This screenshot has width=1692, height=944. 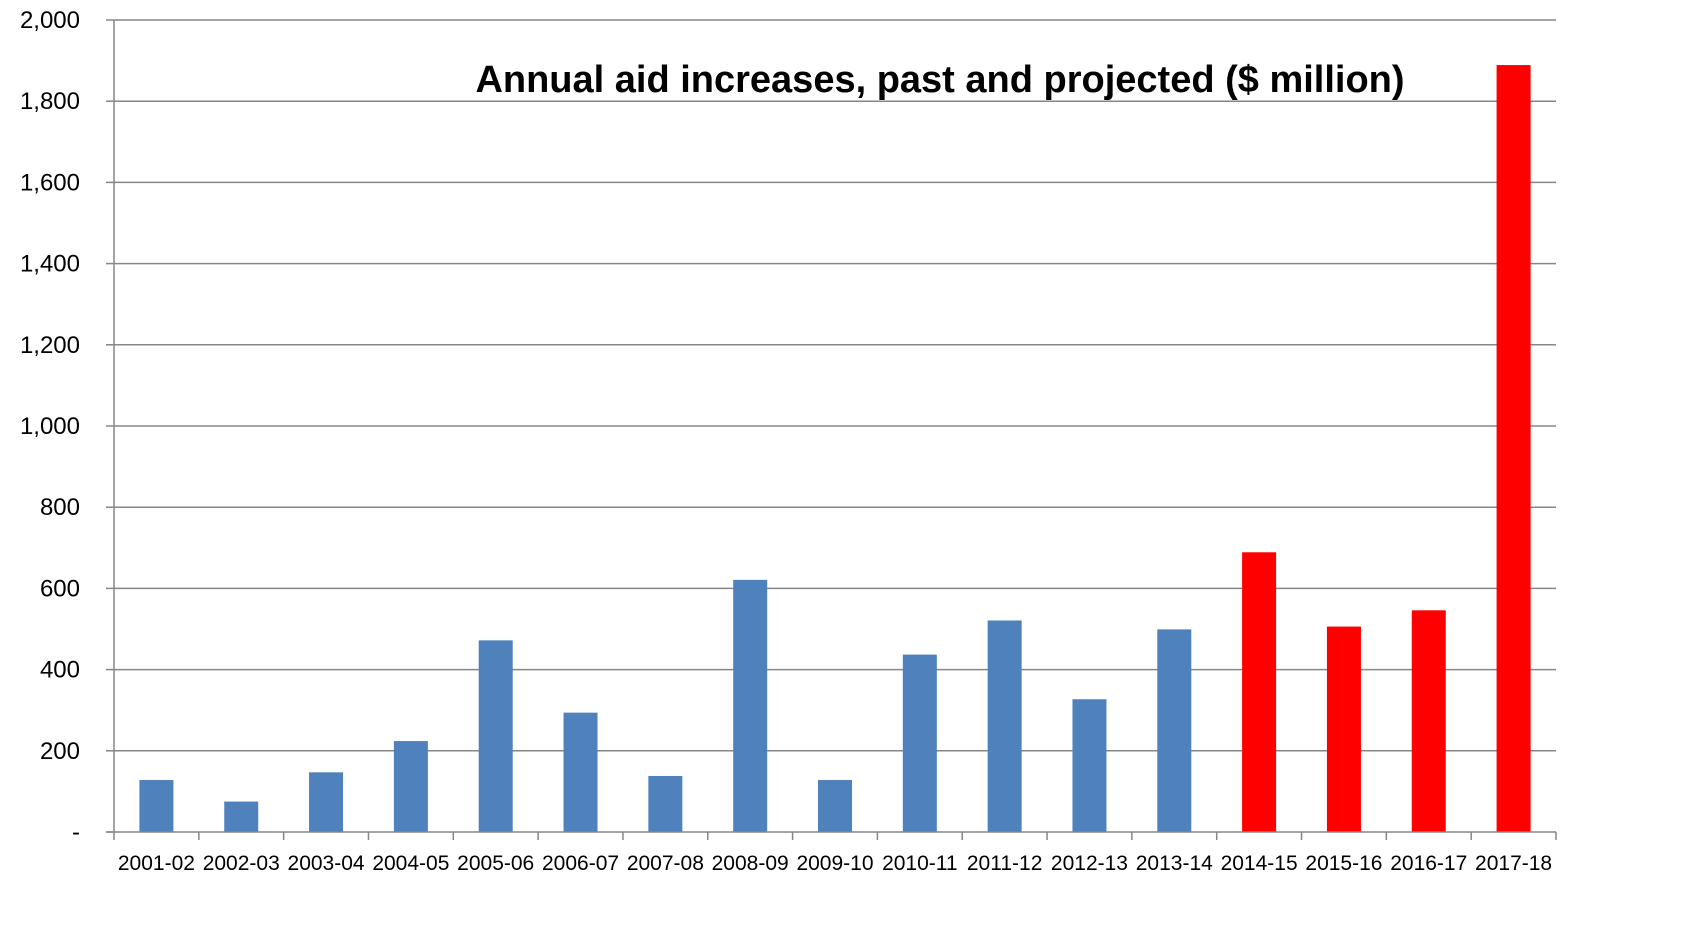 I want to click on x-tick-label: 2008-09, so click(x=750, y=863).